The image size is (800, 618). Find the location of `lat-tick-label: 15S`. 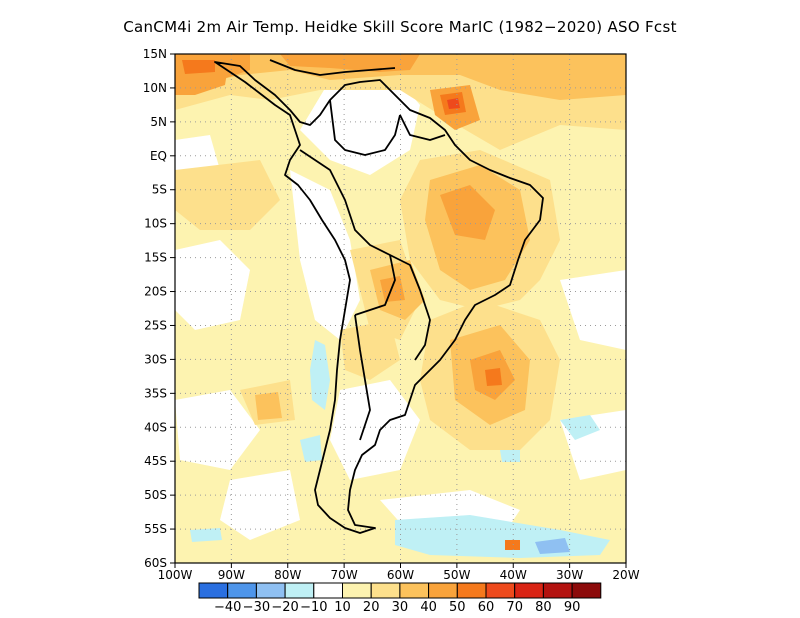

lat-tick-label: 15S is located at coordinates (155, 258).